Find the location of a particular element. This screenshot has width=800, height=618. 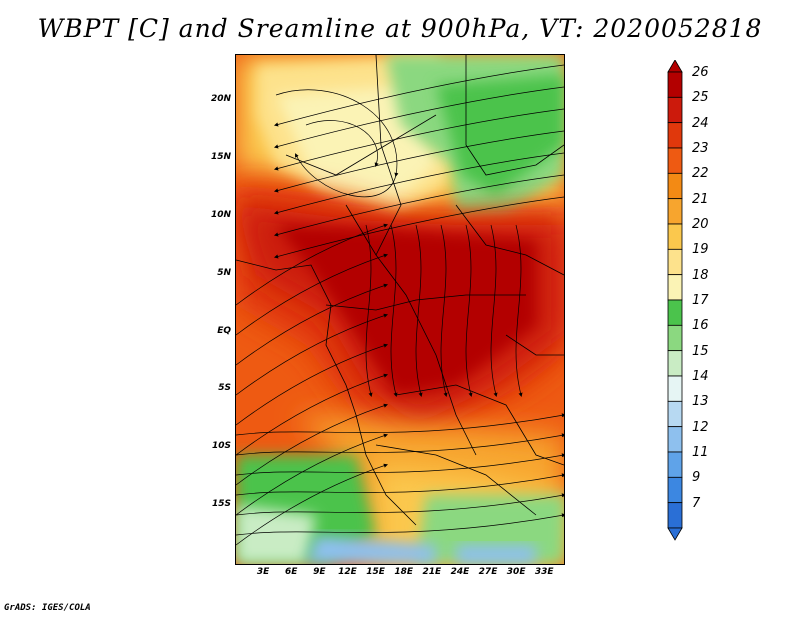

lat-tick-label: 5N is located at coordinates (224, 272).